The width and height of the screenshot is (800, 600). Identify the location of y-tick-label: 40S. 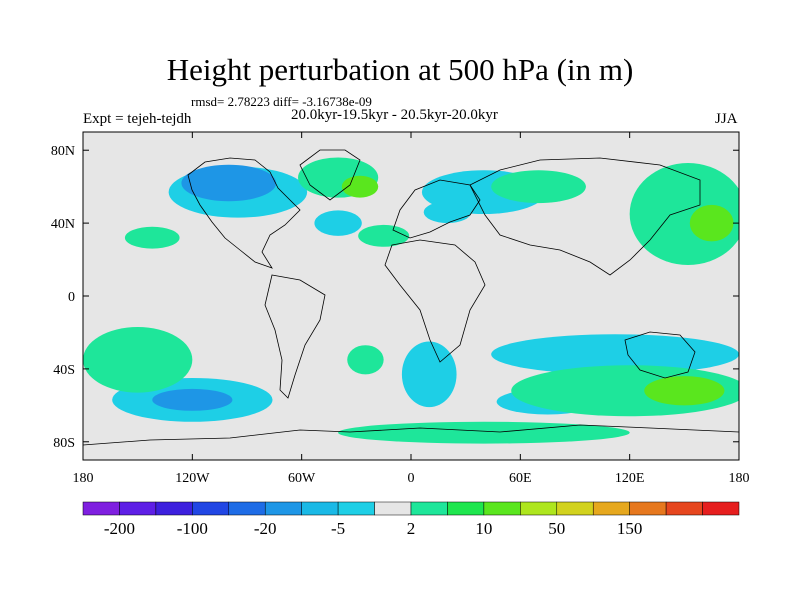
(64, 370).